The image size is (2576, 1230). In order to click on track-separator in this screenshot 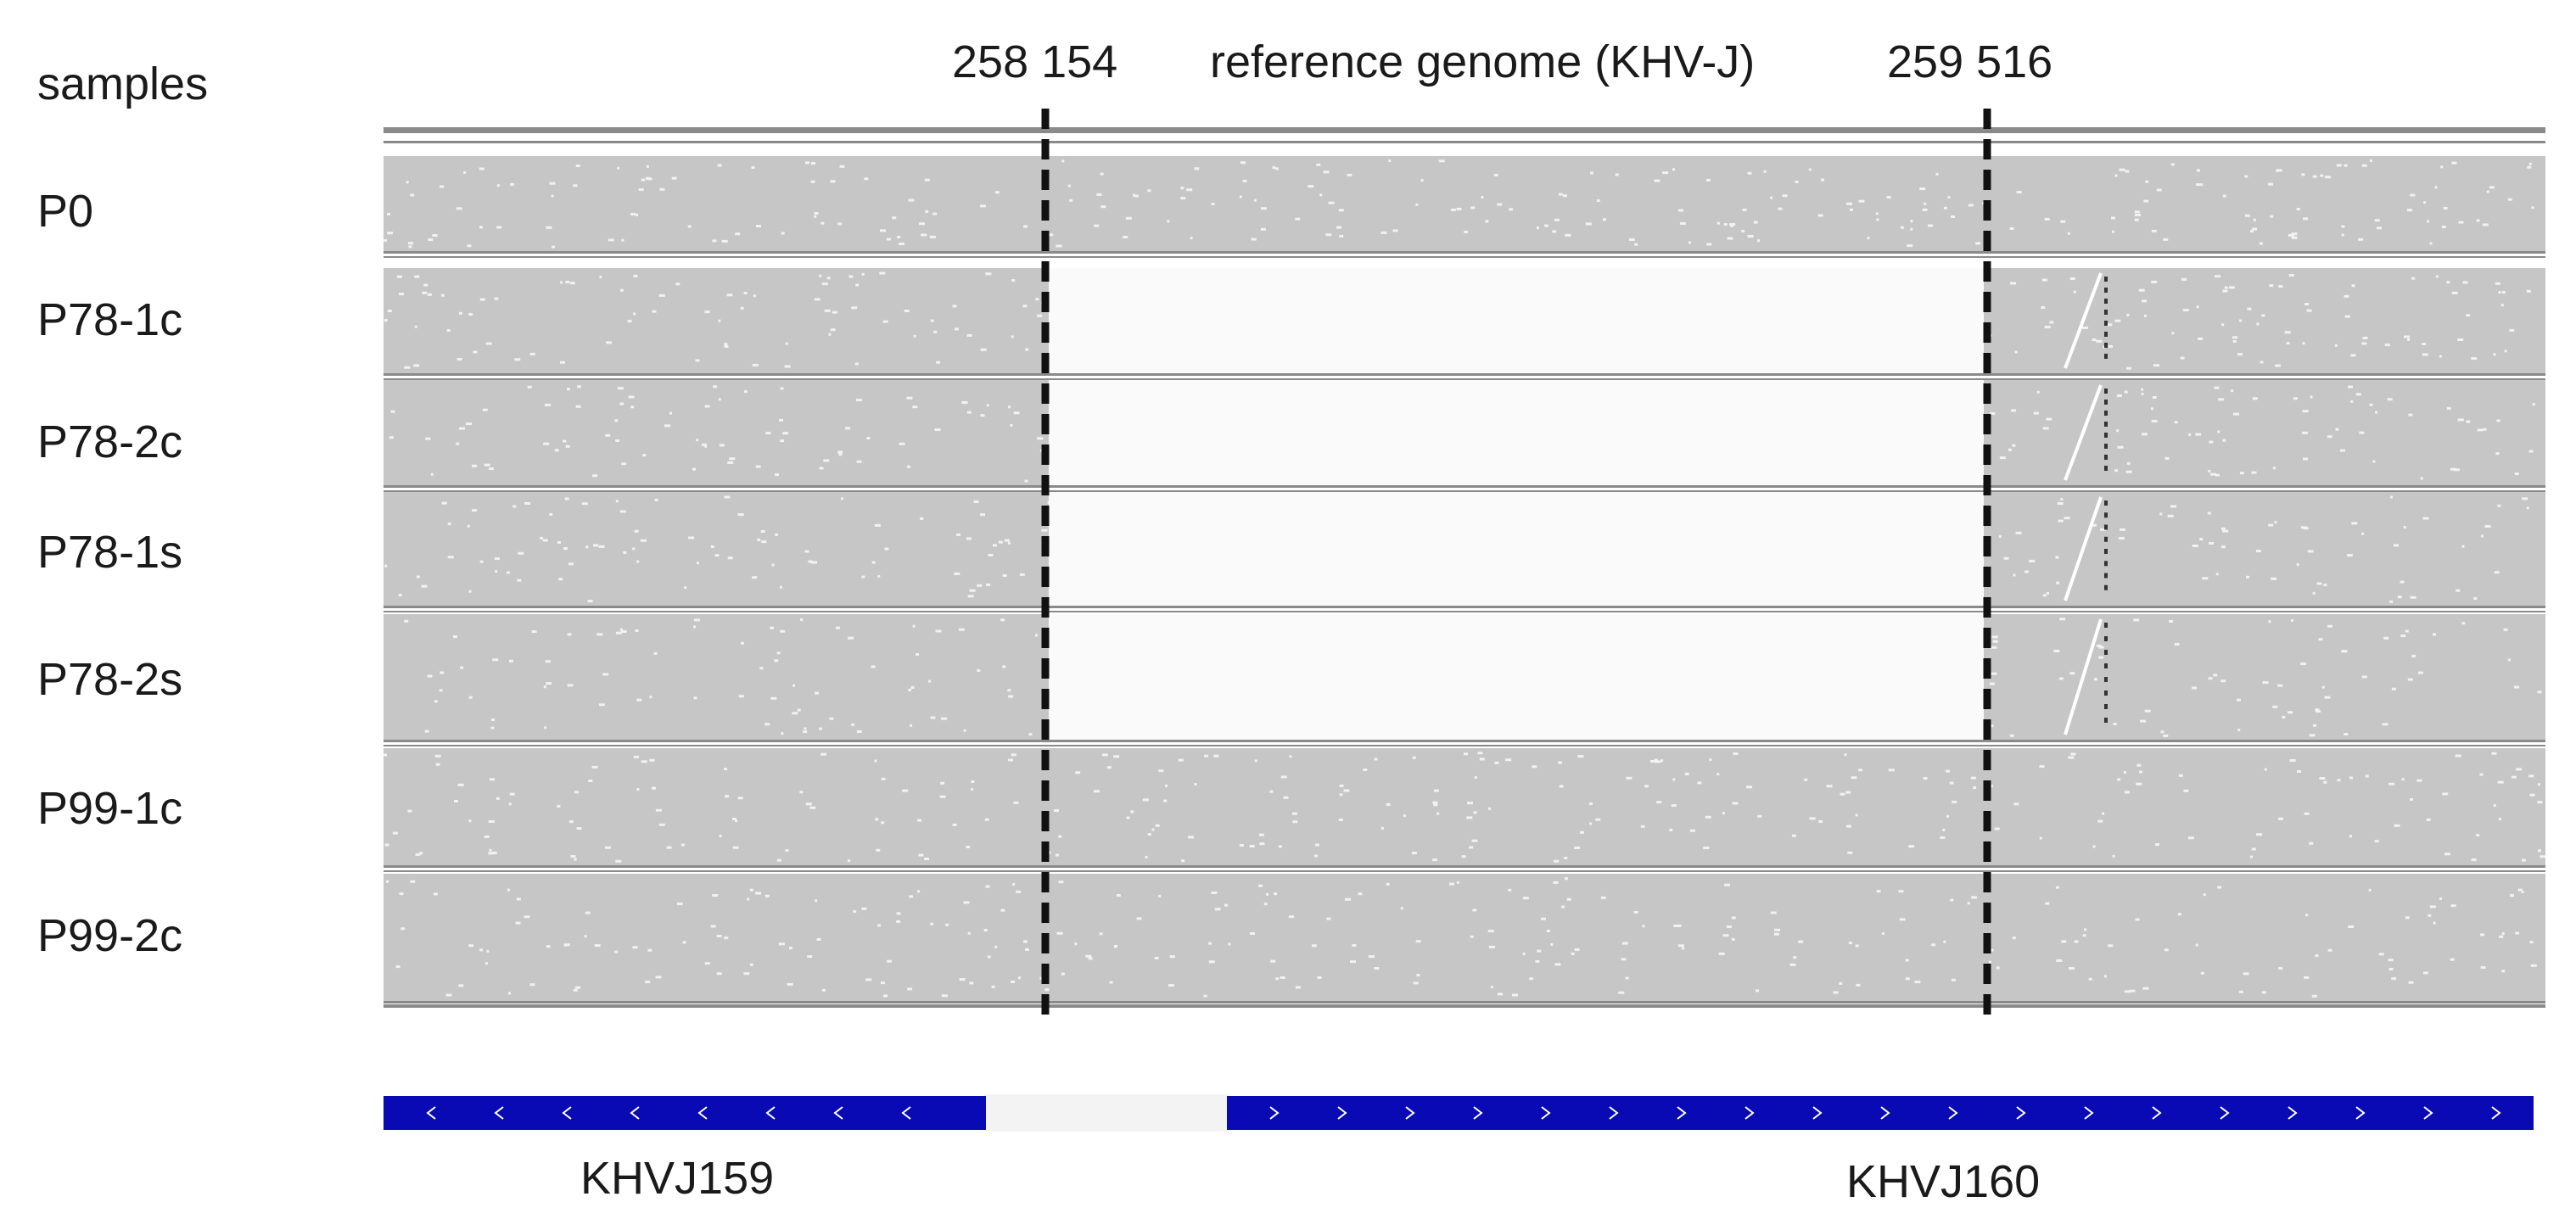, I will do `click(1464, 257)`.